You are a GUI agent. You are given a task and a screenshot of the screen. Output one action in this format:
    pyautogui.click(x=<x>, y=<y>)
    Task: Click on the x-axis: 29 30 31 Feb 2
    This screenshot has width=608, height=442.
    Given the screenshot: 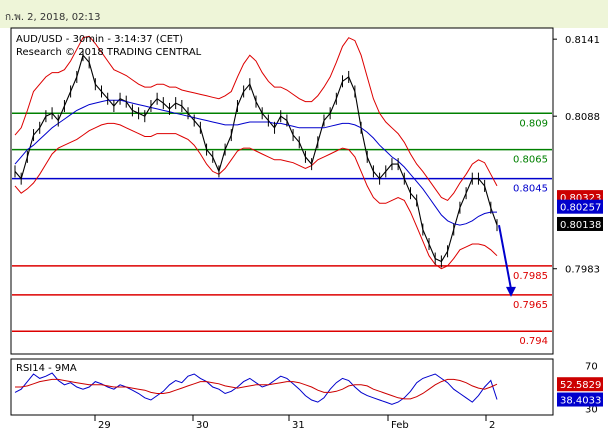 What is the action you would take?
    pyautogui.click(x=294, y=423)
    